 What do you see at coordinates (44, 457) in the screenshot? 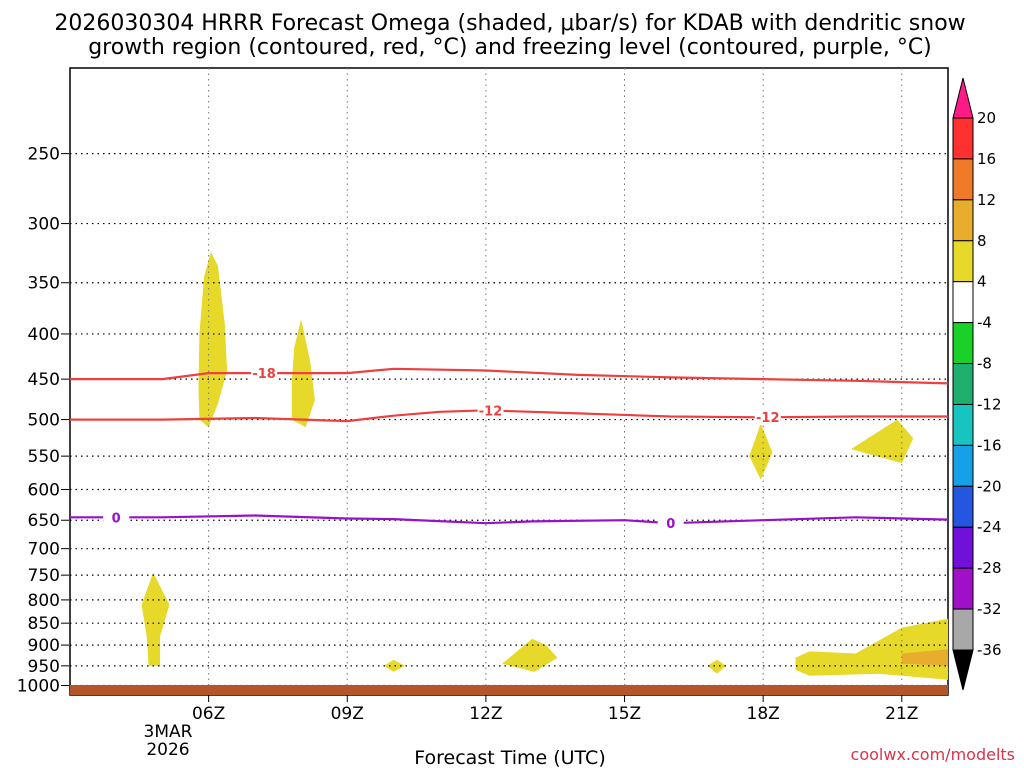
I see `y-tick-label: 550` at bounding box center [44, 457].